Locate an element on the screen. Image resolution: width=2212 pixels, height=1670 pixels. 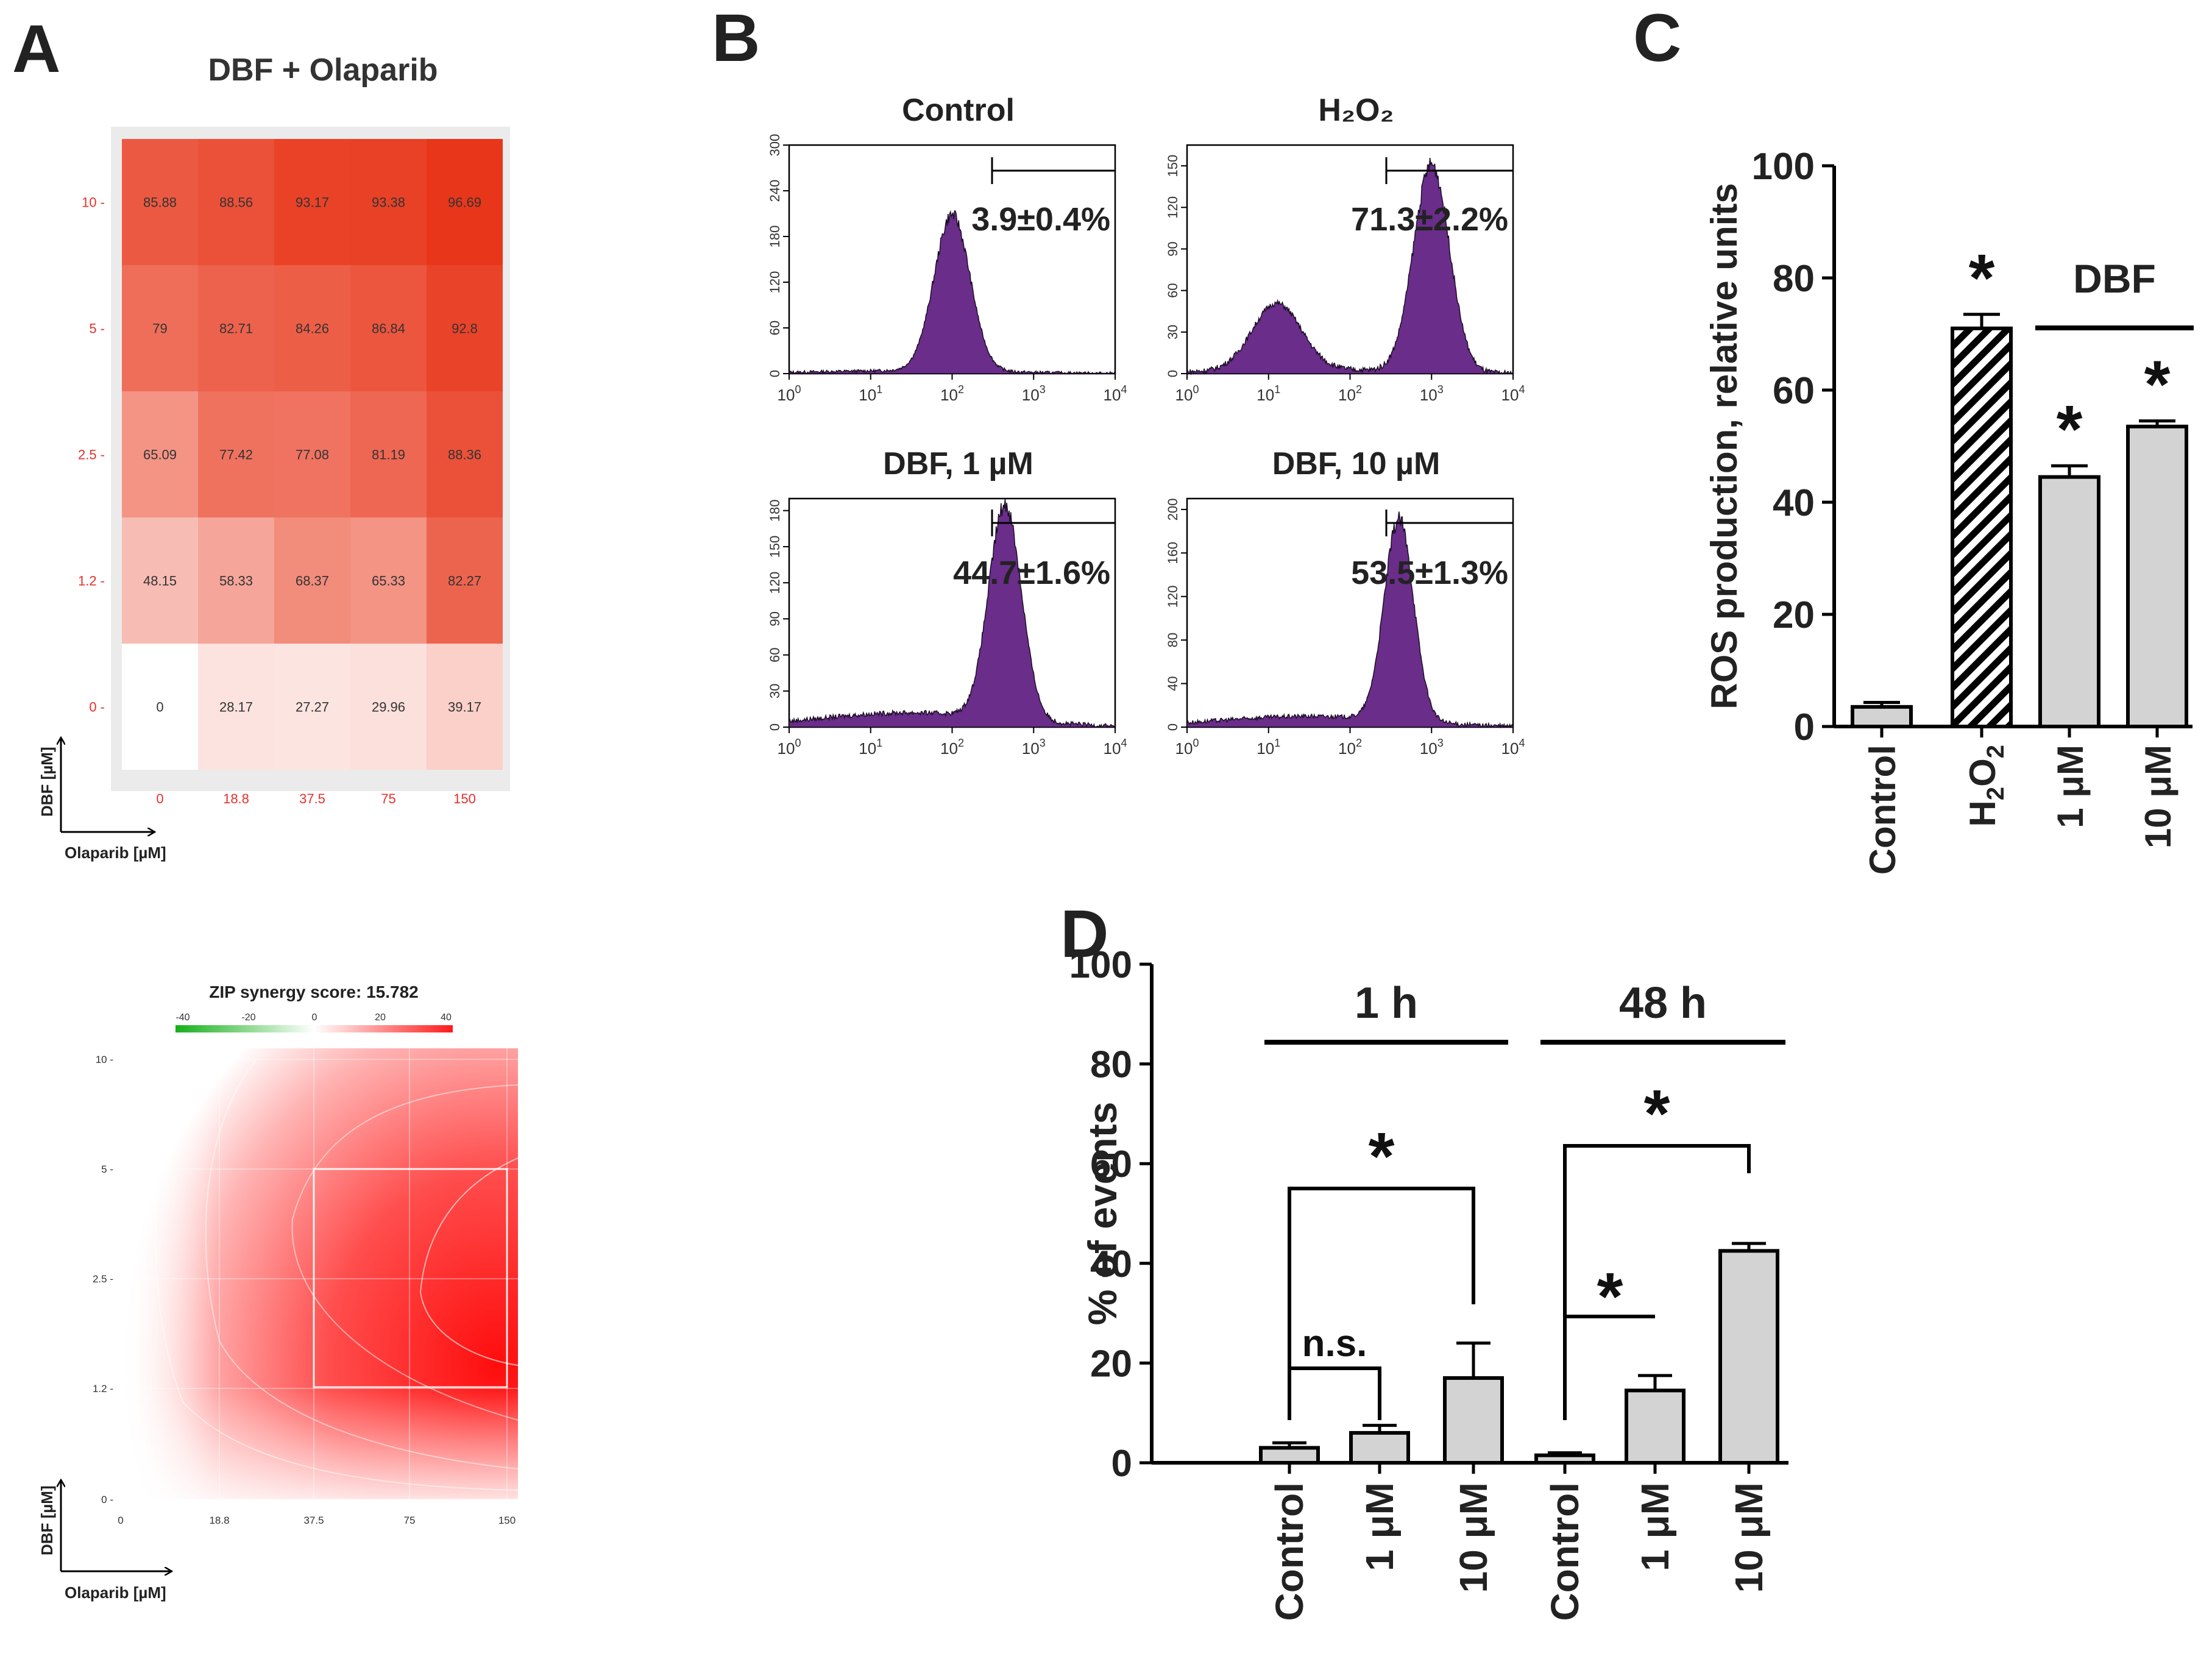
histogram-y-tick: 30 is located at coordinates (774, 691).